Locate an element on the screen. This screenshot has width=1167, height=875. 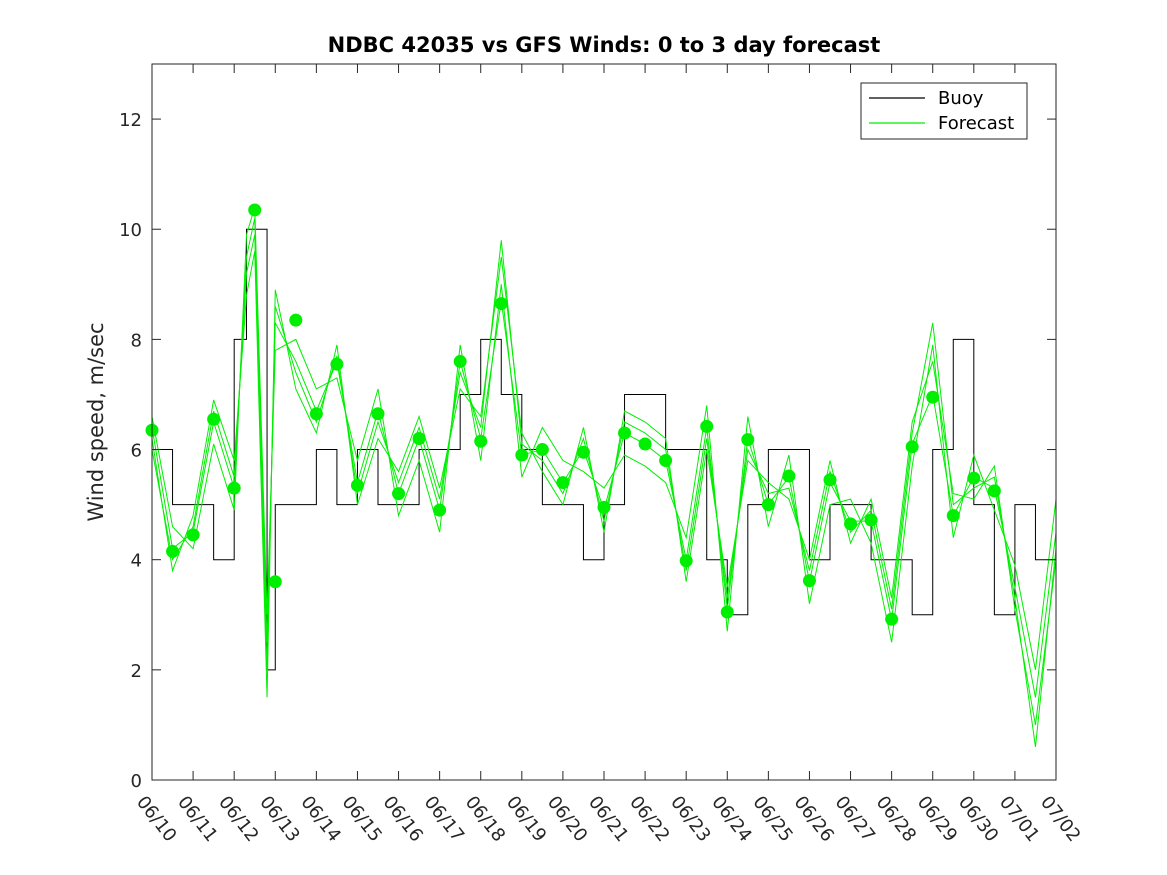
y-tick-label: 8 is located at coordinates (136, 340).